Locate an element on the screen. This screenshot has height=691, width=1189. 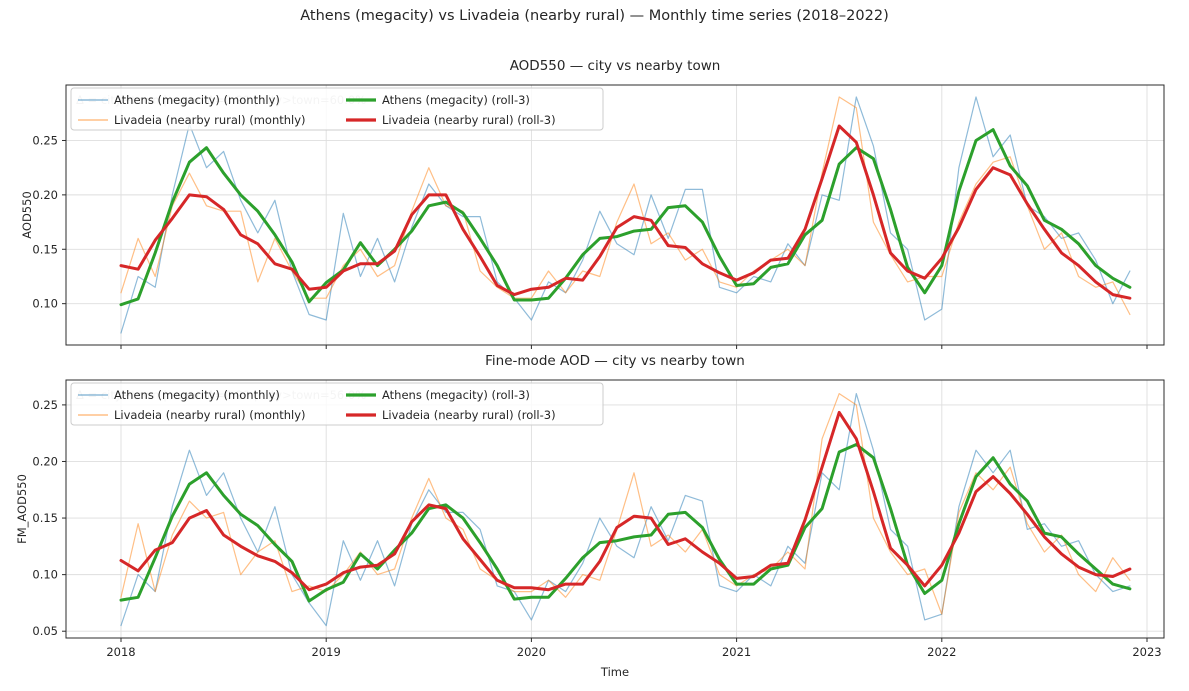
top-legend-label: Athens (megacity) (roll-3) is located at coordinates (456, 100).